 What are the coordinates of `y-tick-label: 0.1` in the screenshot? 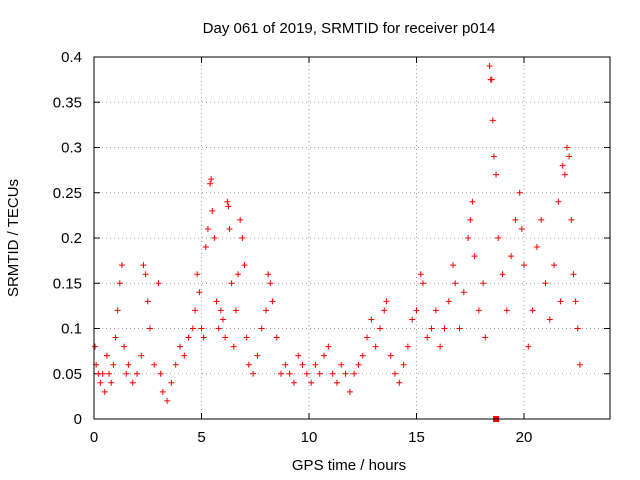 It's located at (71, 329).